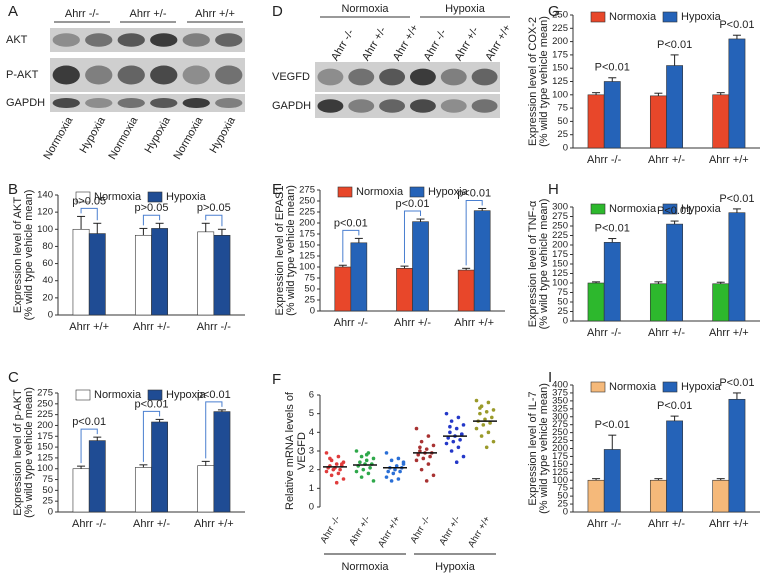  I want to click on x-tick-label: Ahrr -/-, so click(214, 327).